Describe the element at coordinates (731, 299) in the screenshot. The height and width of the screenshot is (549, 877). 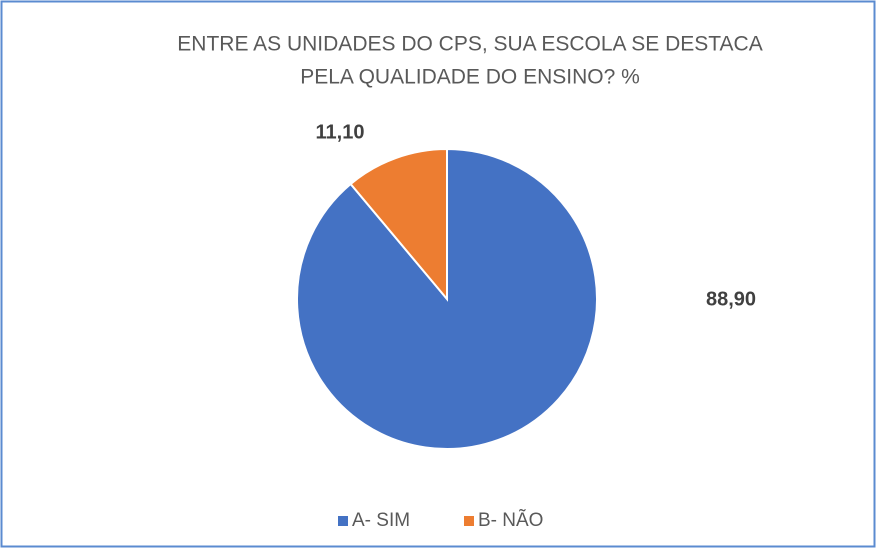
I see `data-label: 88,90` at that location.